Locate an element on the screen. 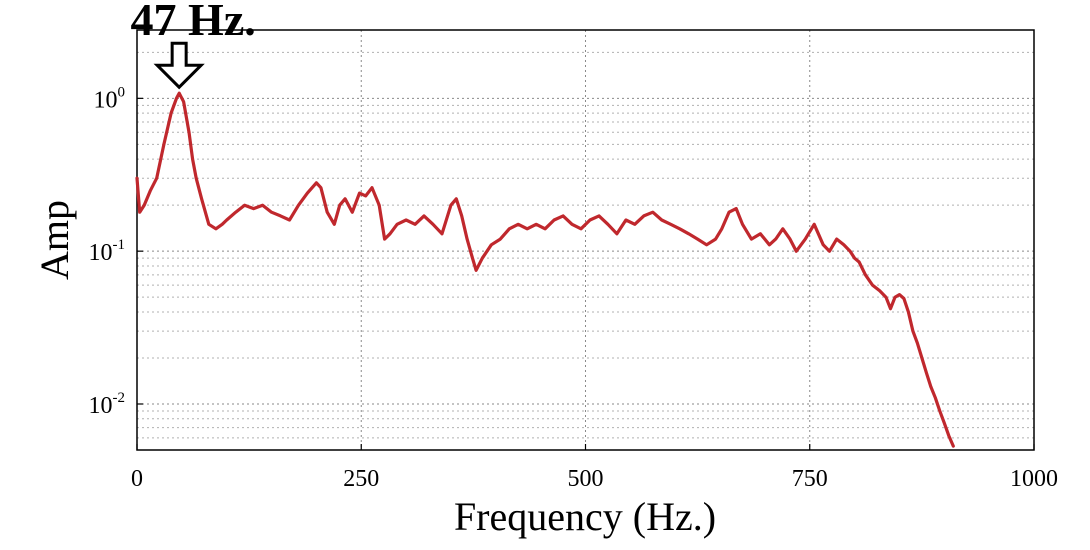 This screenshot has height=550, width=1090. y-axis-ticks: 10⁰ 10⁻¹ 10⁻² is located at coordinates (116, 251).